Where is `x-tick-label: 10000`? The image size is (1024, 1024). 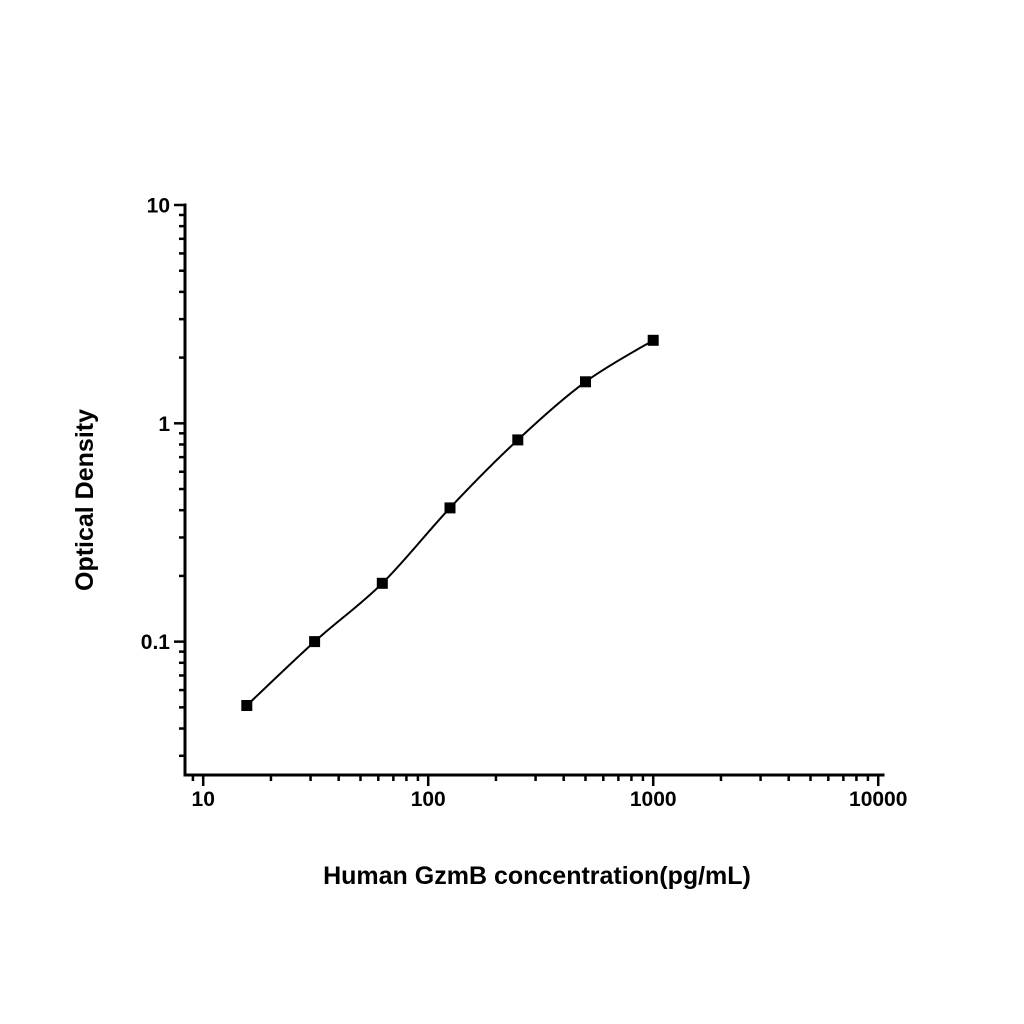 x-tick-label: 10000 is located at coordinates (878, 799).